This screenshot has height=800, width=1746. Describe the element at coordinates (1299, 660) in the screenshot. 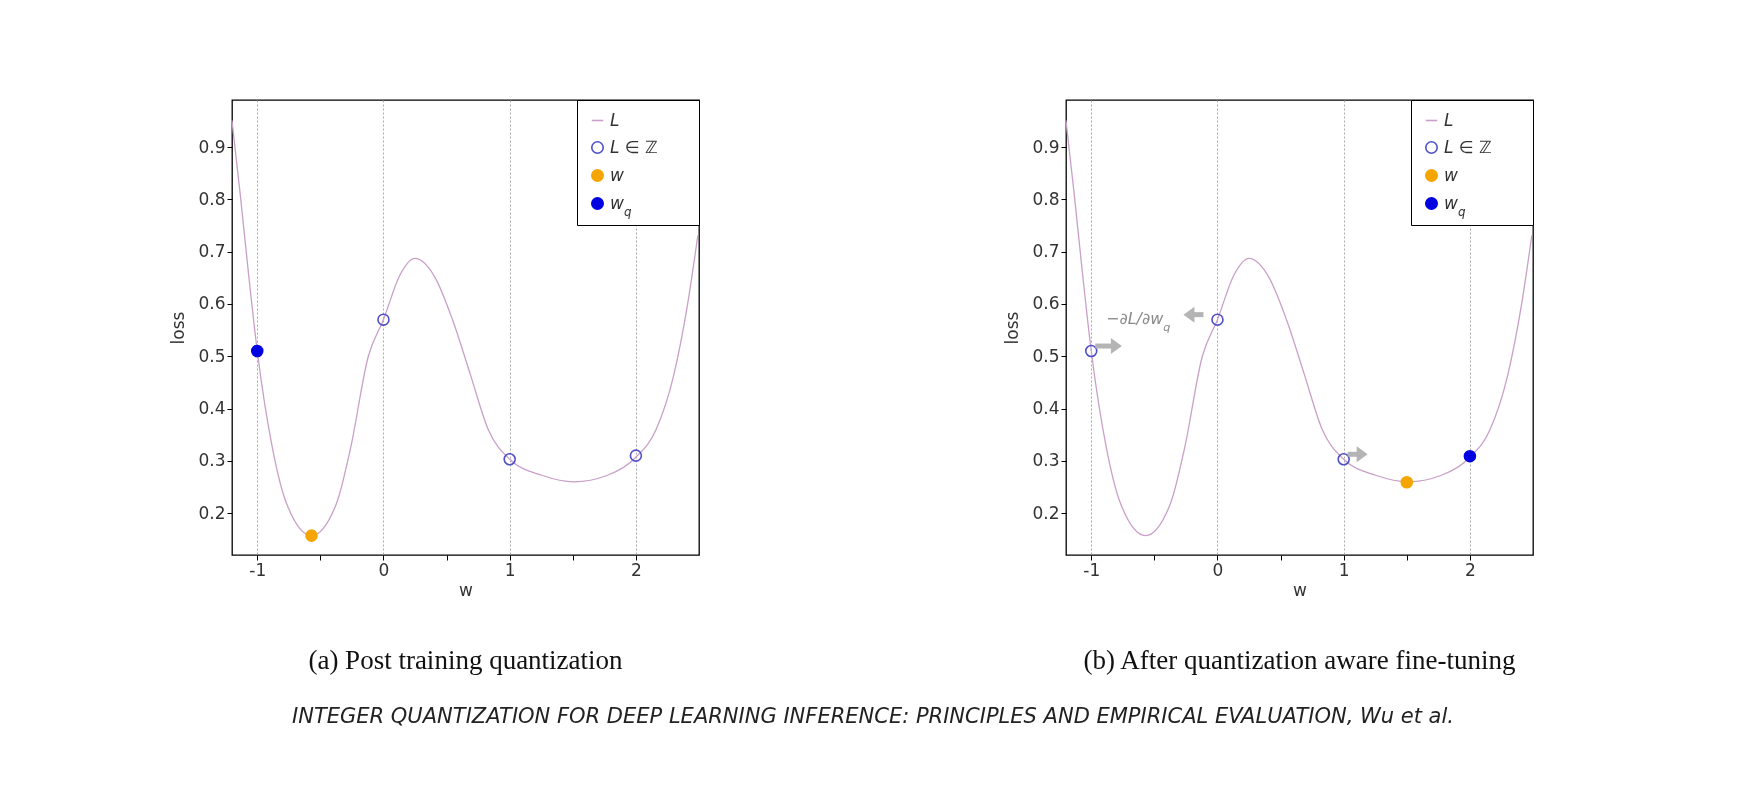

I see `text: (b) After quantization aware fine-tuning` at that location.